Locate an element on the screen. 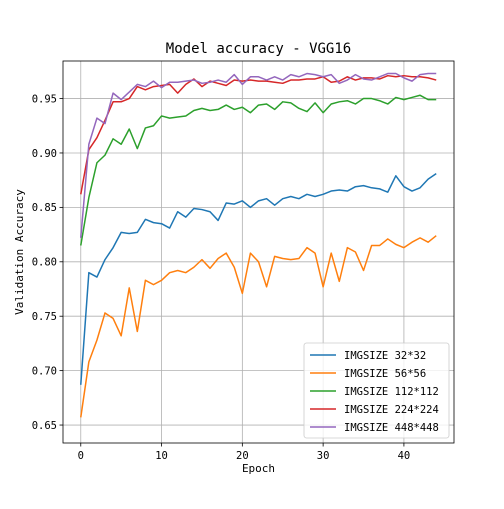 The width and height of the screenshot is (504, 509). y-tick-label: 0.65 is located at coordinates (44, 426).